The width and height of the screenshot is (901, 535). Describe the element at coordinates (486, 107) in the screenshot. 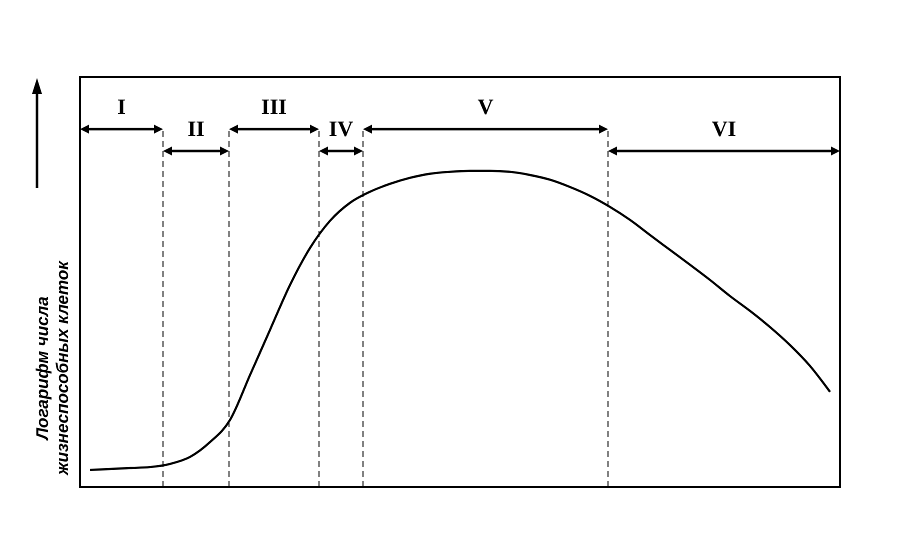

I see `text: V` at that location.